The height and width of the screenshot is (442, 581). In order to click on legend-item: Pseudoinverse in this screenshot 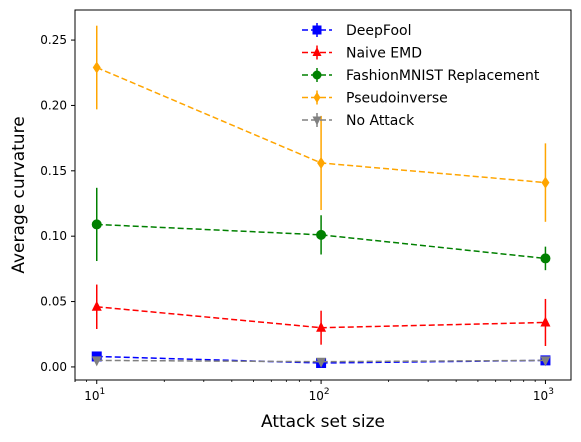, I will do `click(375, 98)`.